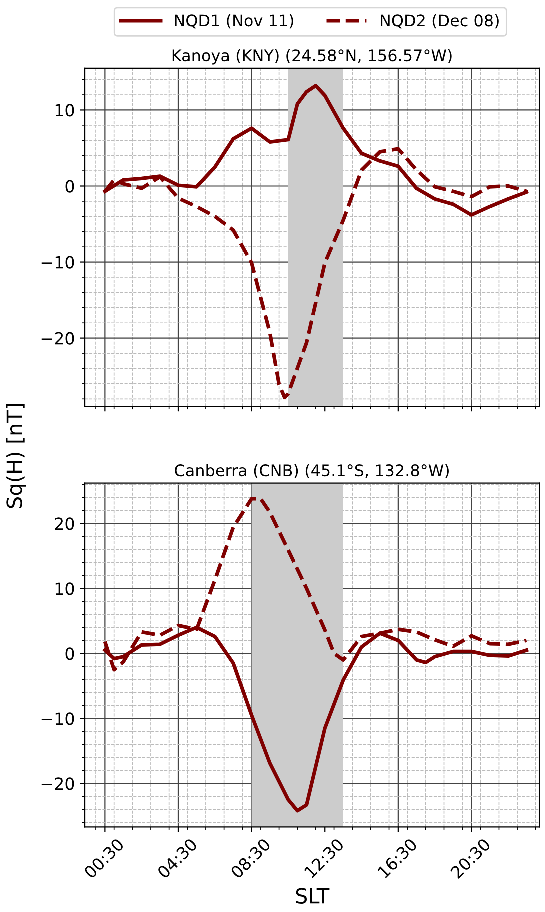 This screenshot has height=912, width=545. Describe the element at coordinates (313, 896) in the screenshot. I see `x-axis-title: SLT` at that location.